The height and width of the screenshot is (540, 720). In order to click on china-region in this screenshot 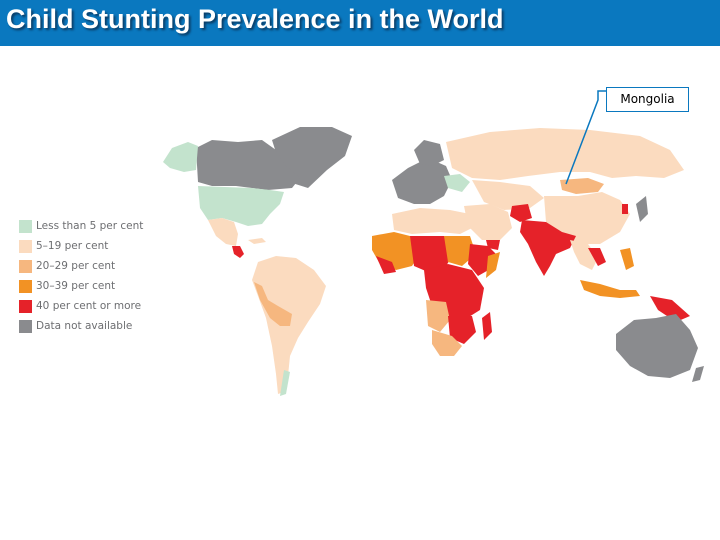, I will do `click(587, 218)`.